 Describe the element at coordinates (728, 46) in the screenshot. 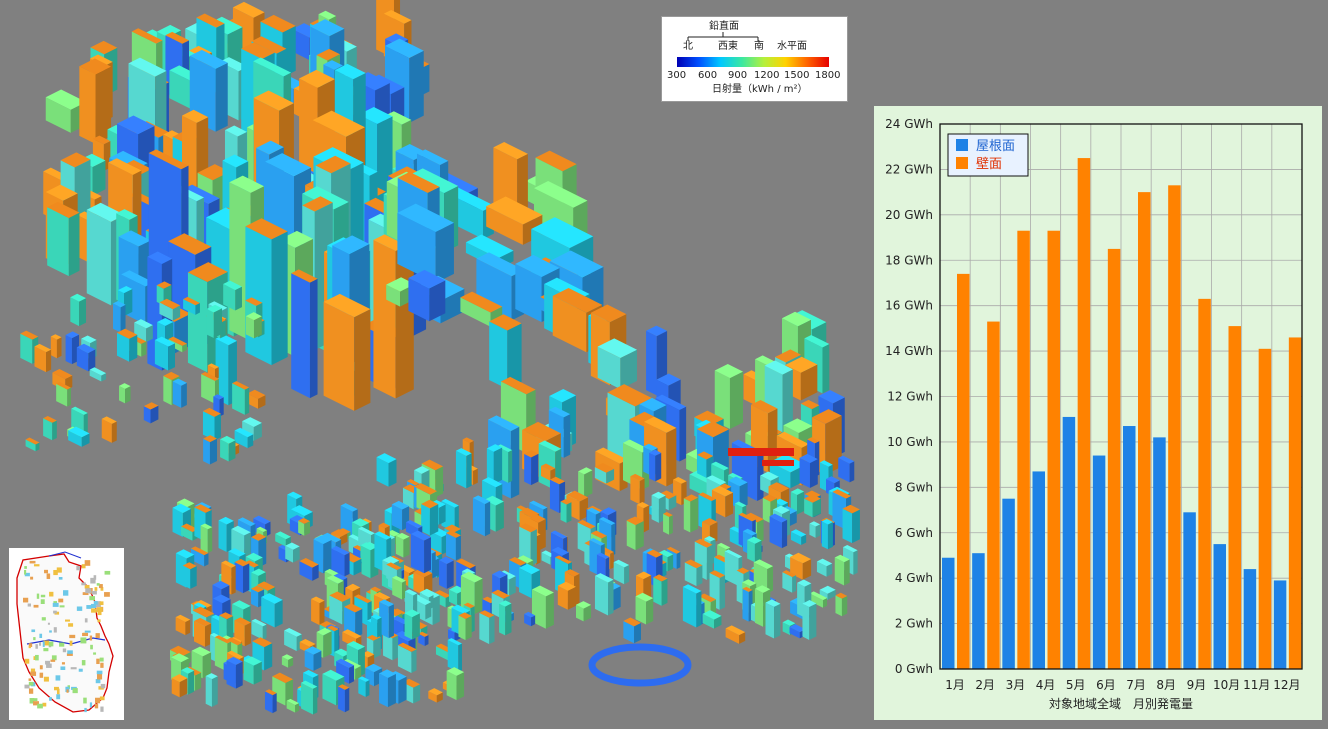

I see `legend-dir-west-east: 西東` at that location.